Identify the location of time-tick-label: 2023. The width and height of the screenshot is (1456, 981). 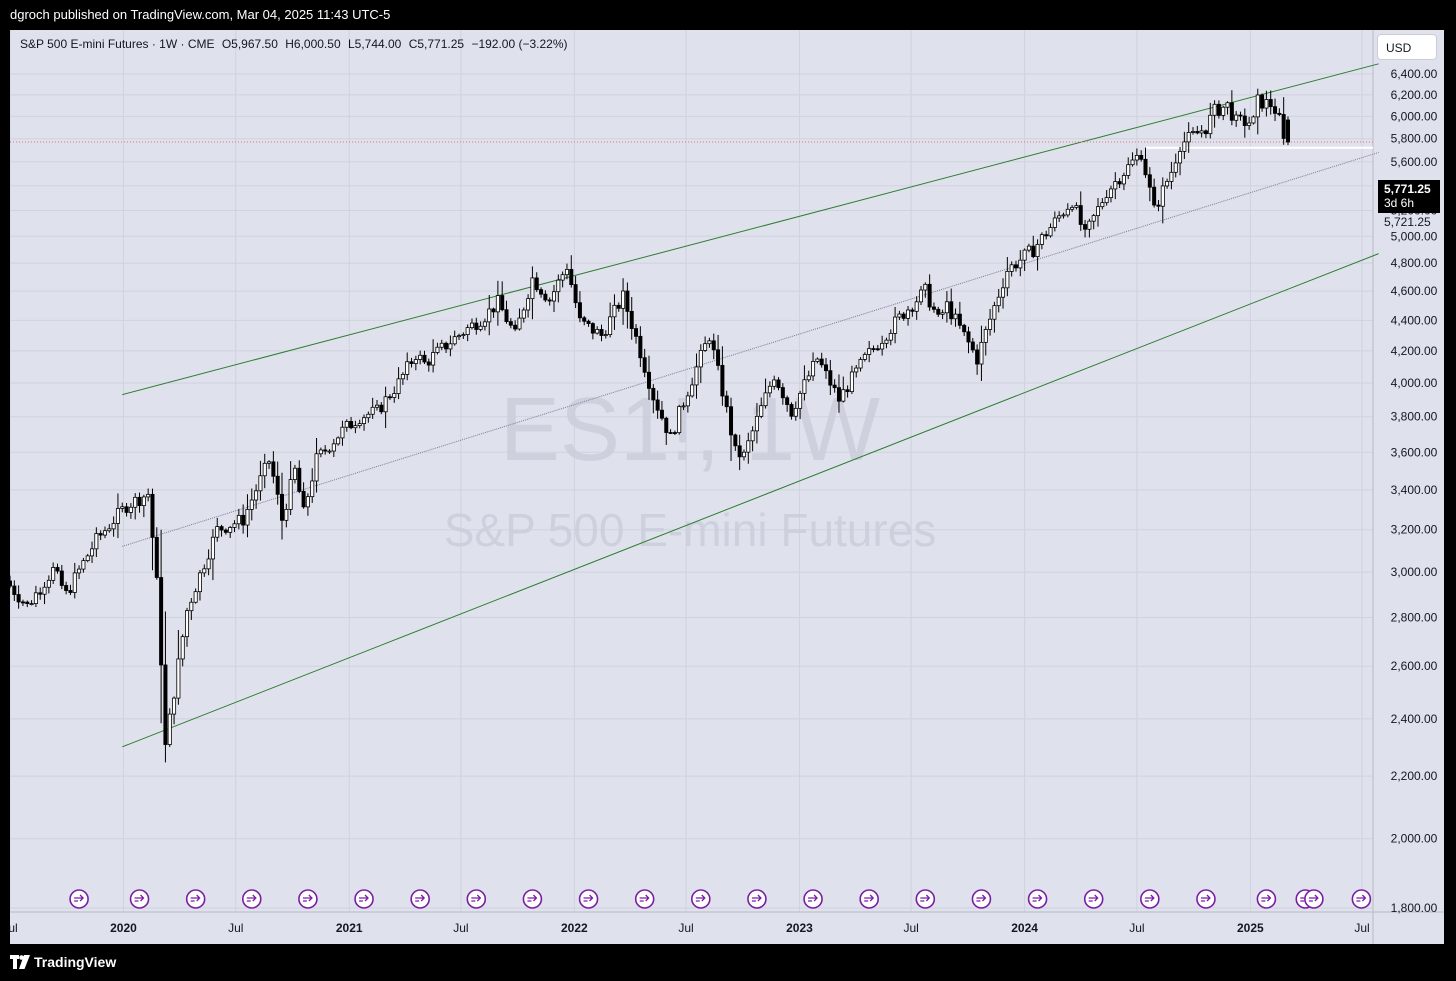
(799, 928).